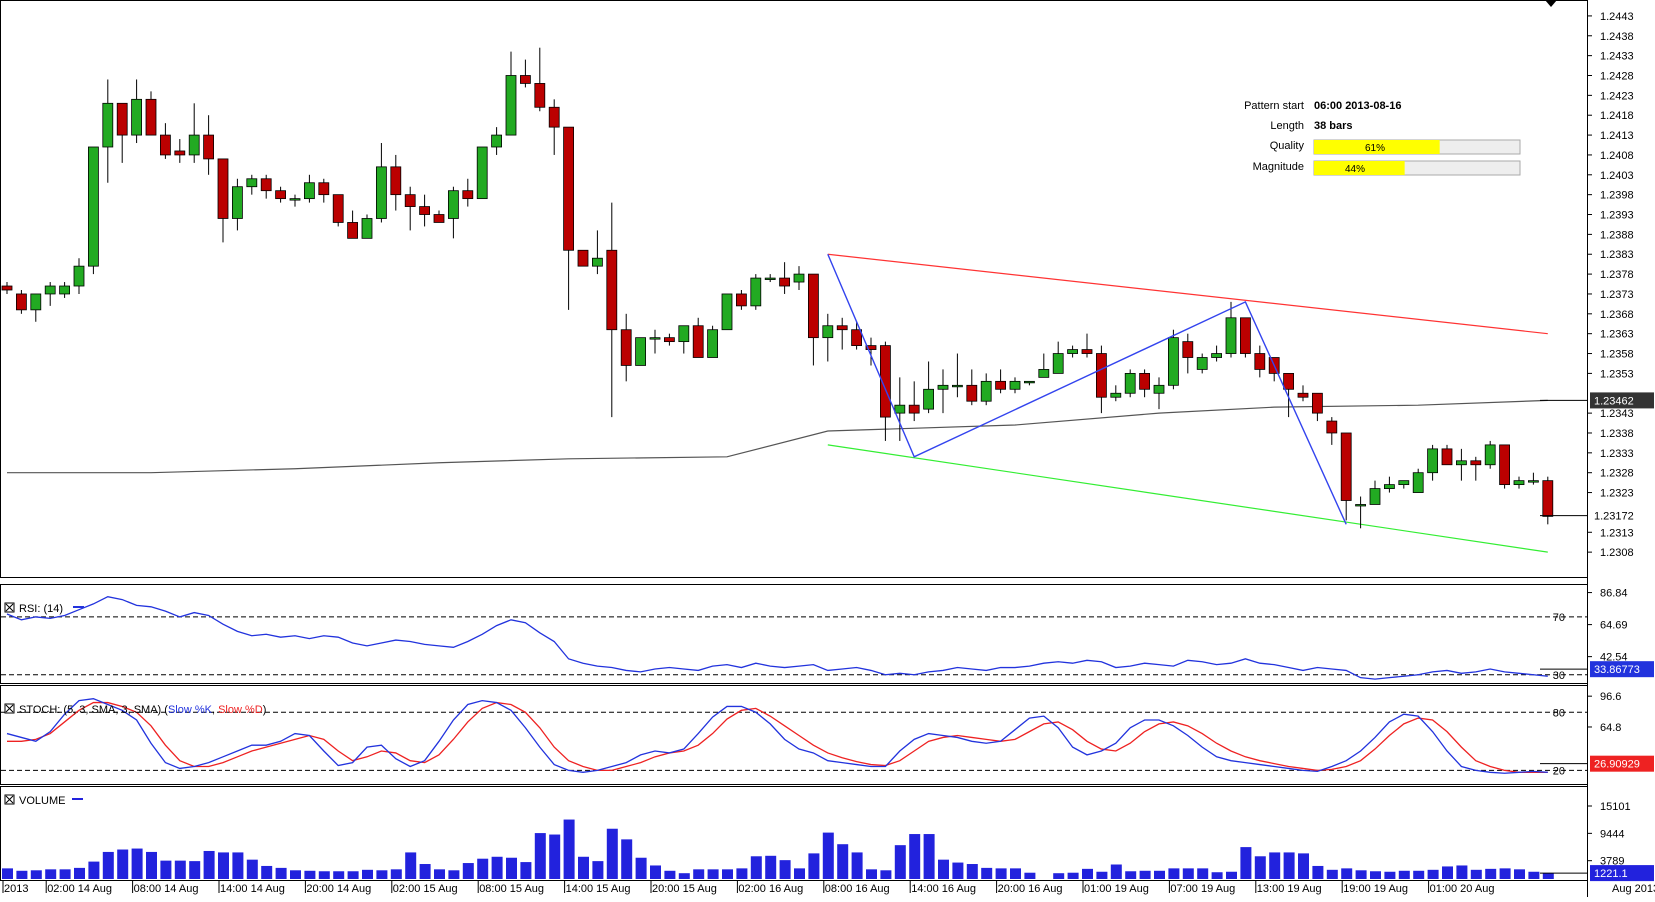  I want to click on rsi-level-label: 30, so click(1559, 676).